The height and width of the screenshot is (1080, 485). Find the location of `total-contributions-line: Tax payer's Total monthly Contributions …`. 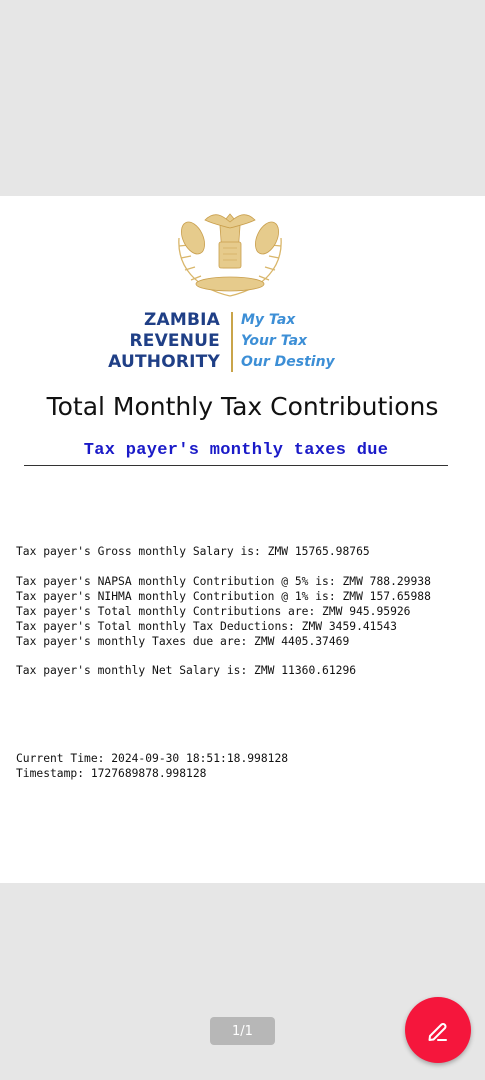

total-contributions-line: Tax payer's Total monthly Contributions … is located at coordinates (213, 611).